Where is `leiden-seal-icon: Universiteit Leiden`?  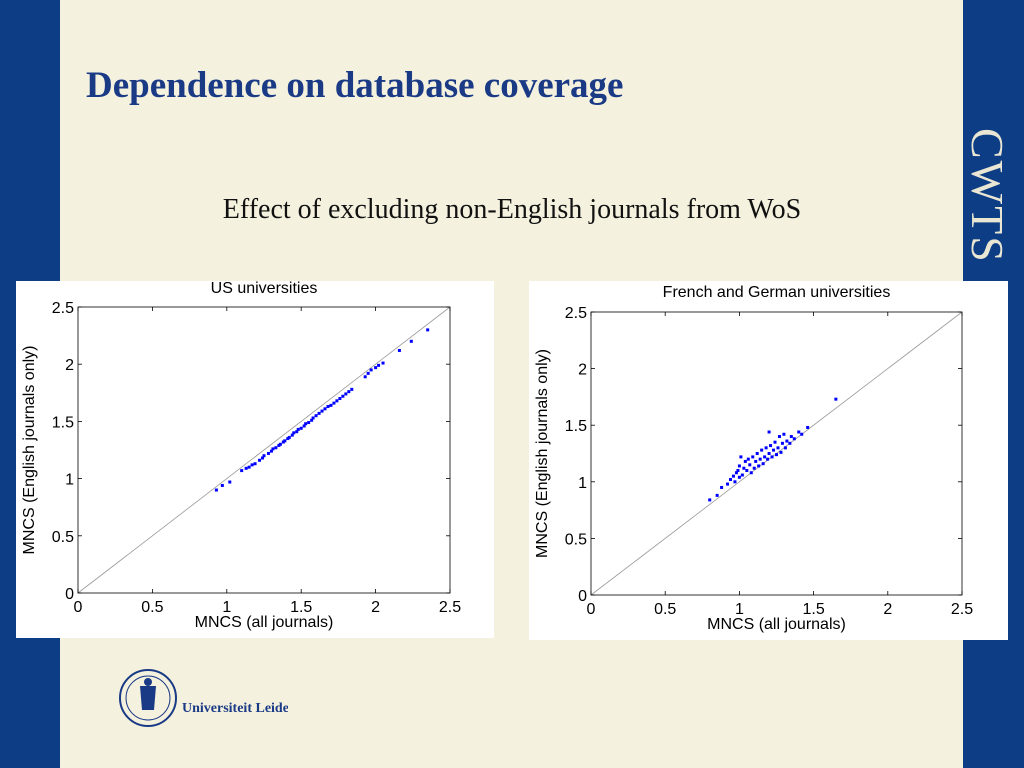
leiden-seal-icon: Universiteit Leiden is located at coordinates (208, 698).